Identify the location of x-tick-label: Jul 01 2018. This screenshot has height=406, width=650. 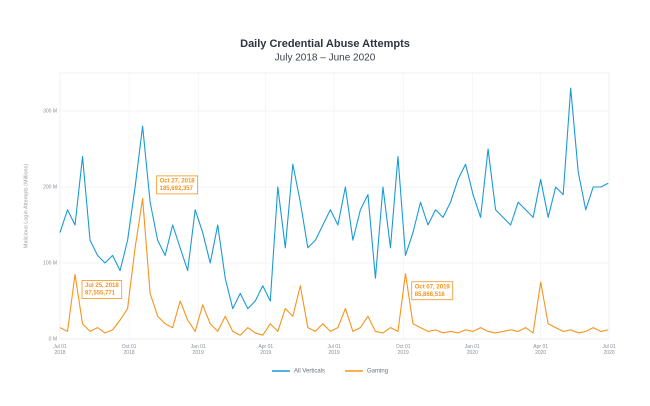
(60, 350).